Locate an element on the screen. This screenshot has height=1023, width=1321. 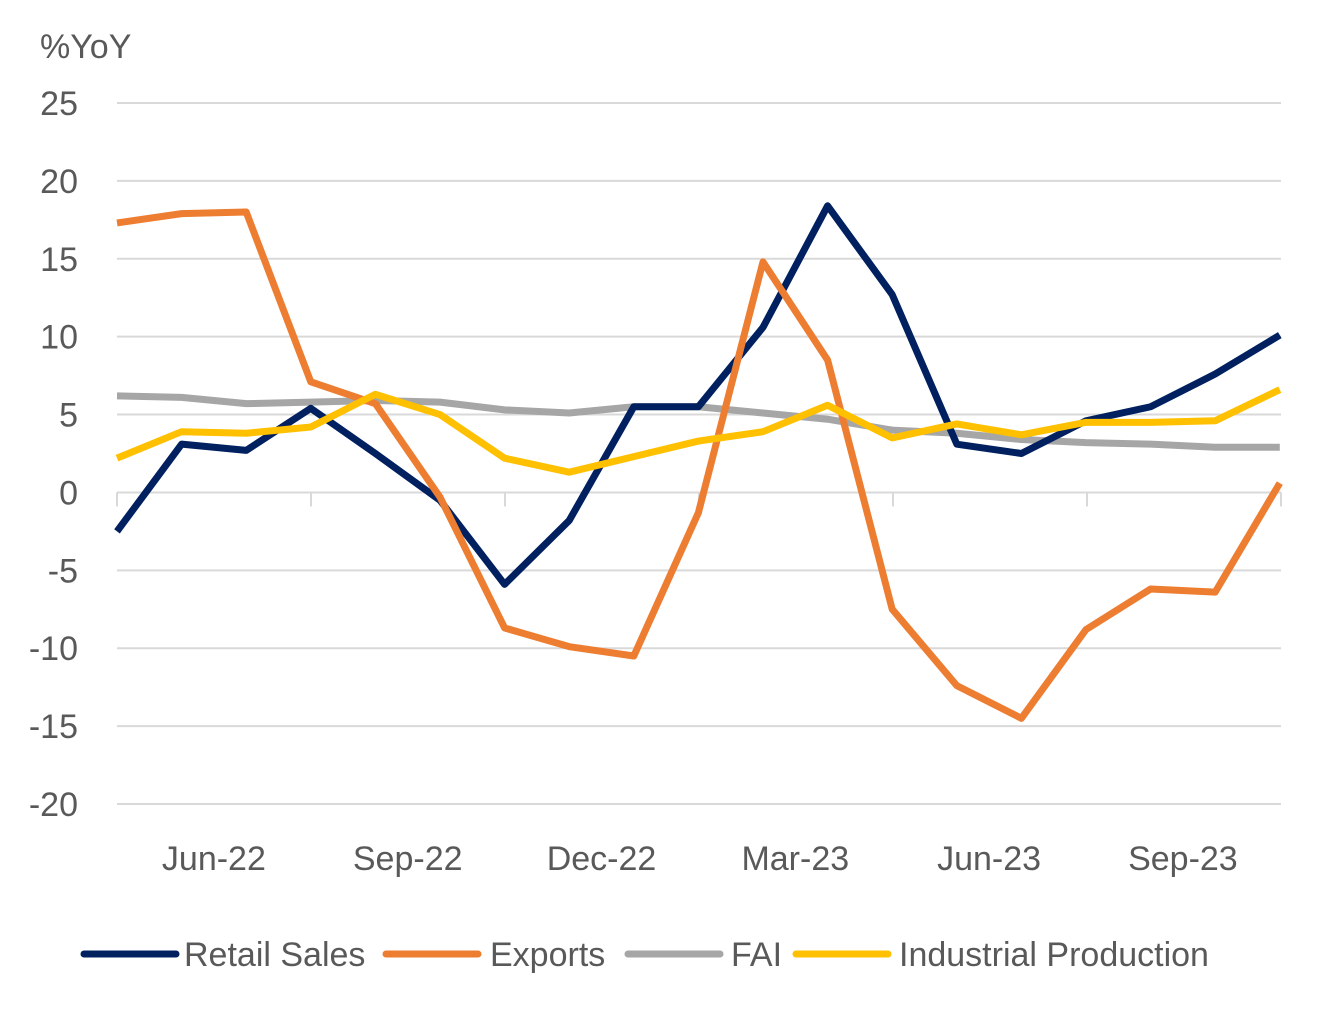
y-tick-label: -10 is located at coordinates (53, 649).